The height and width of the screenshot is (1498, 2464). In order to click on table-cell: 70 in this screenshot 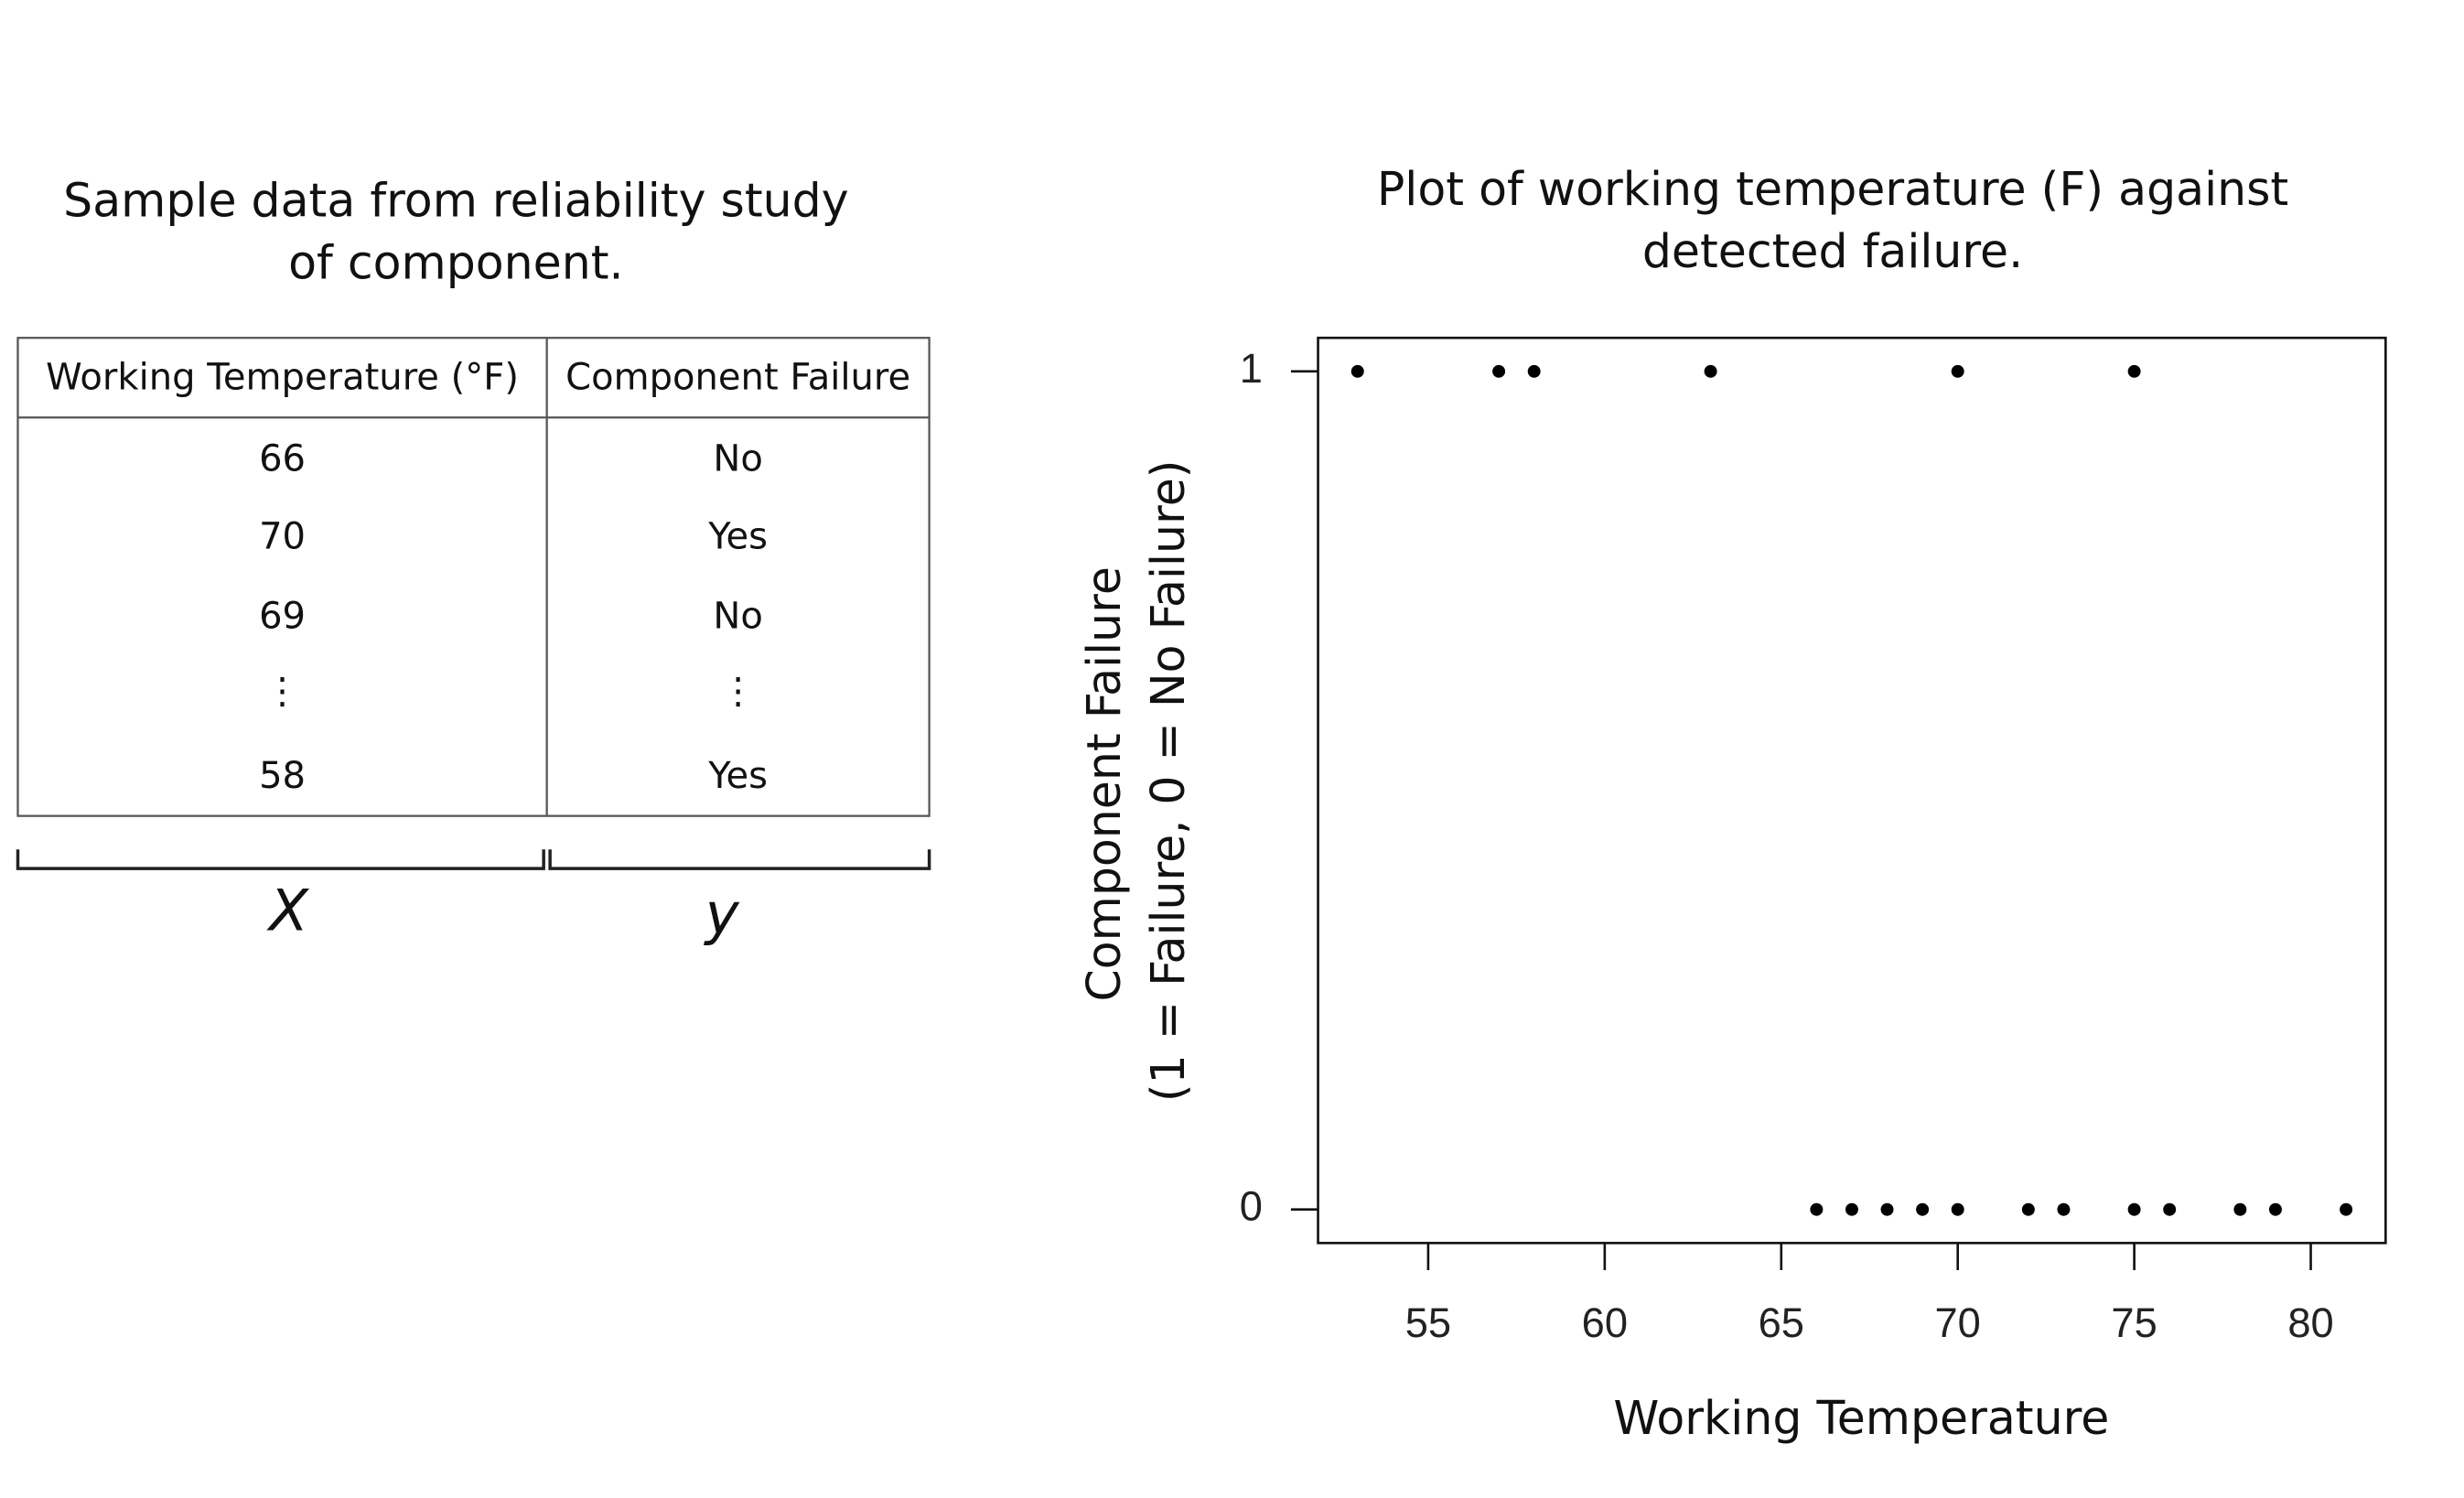, I will do `click(283, 537)`.